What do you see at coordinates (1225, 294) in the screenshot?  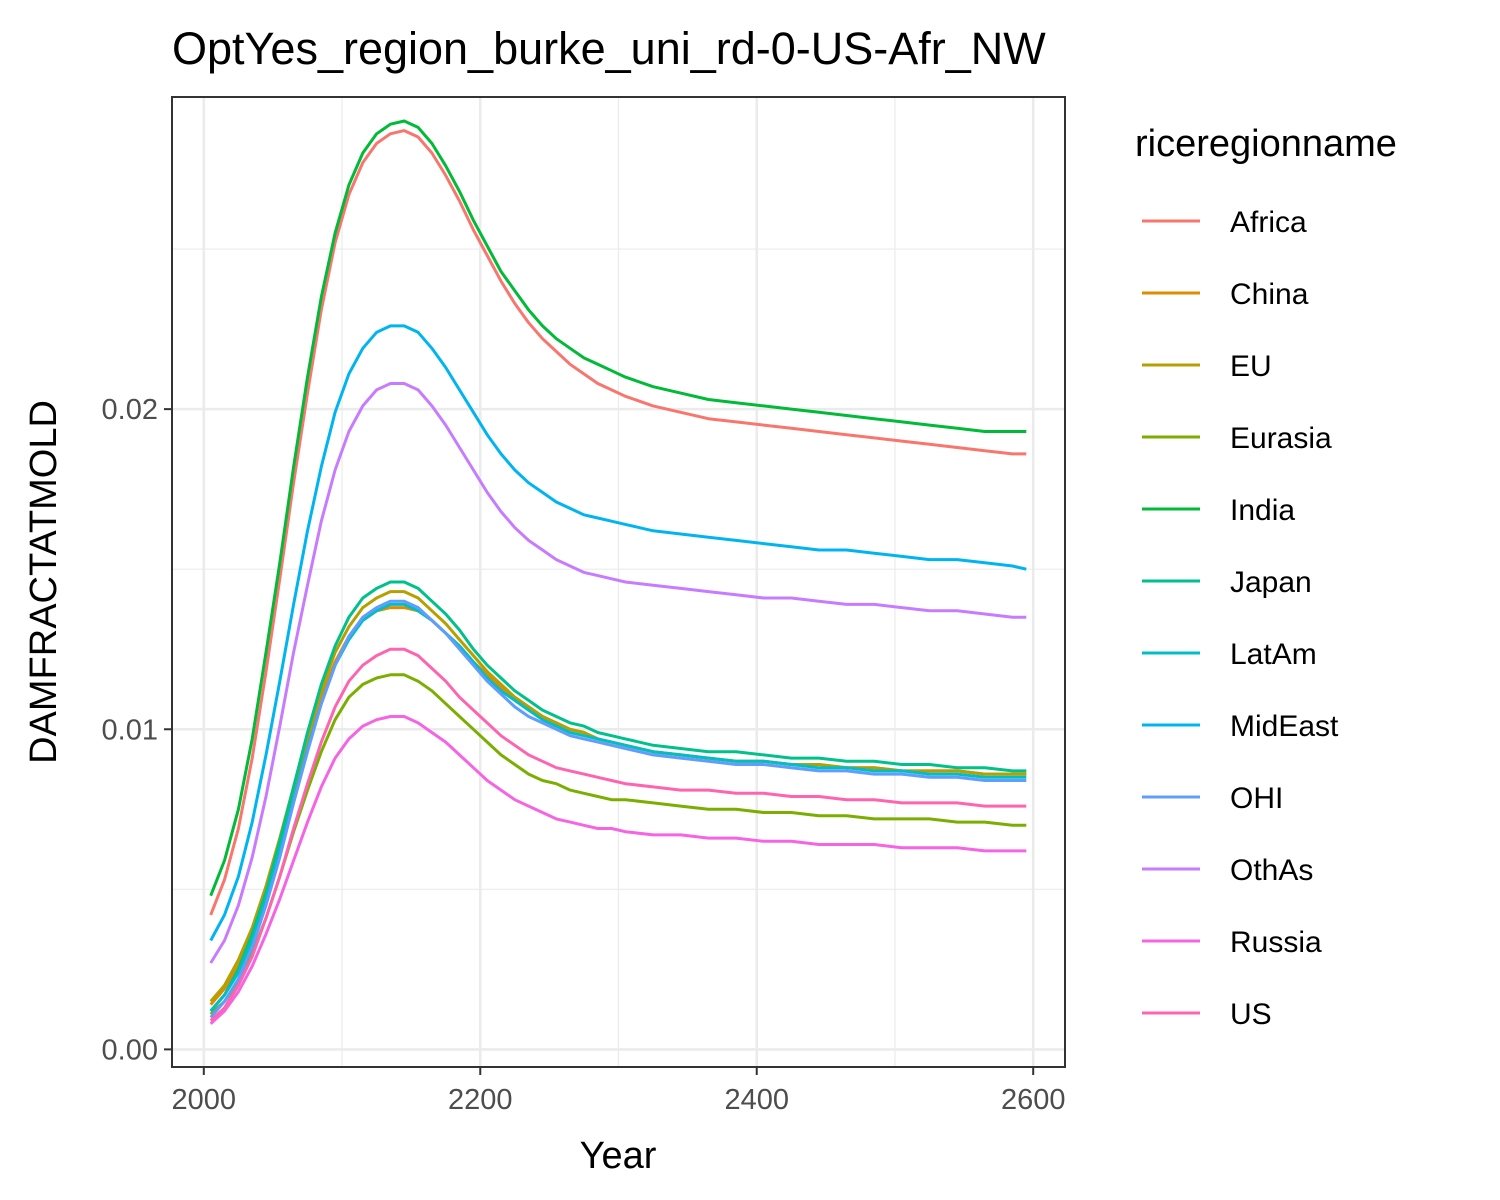 I see `legend-item-china: China` at bounding box center [1225, 294].